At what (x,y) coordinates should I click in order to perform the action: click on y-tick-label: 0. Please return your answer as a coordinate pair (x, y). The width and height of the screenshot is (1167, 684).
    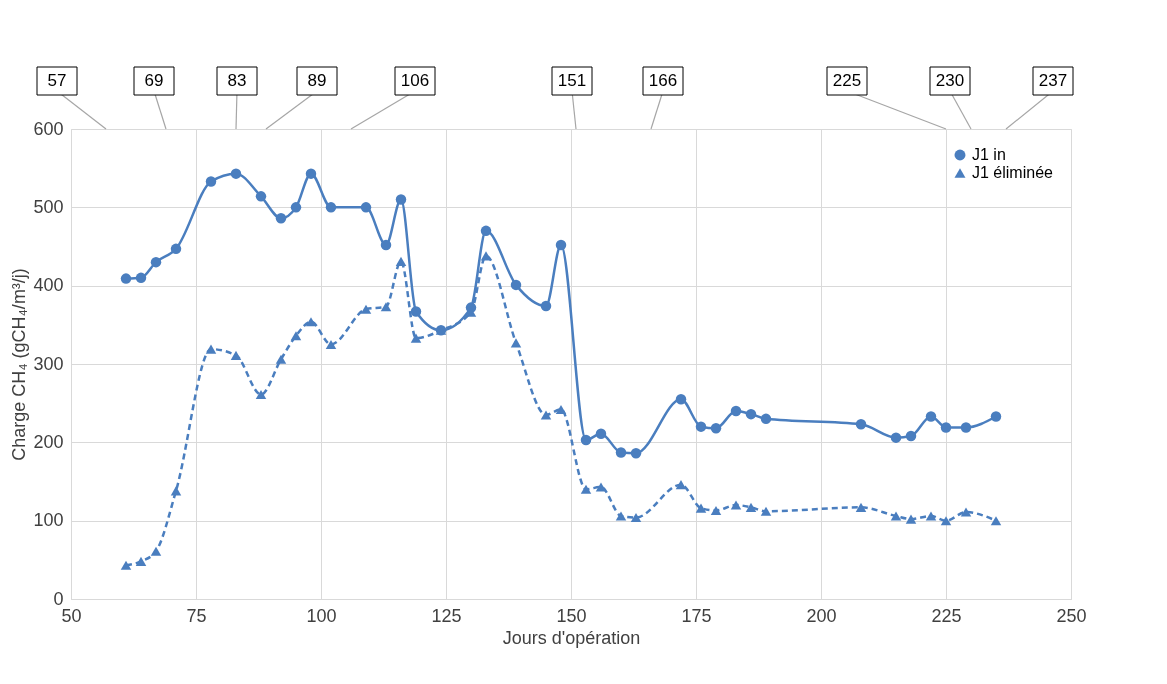
    Looking at the image, I should click on (58, 598).